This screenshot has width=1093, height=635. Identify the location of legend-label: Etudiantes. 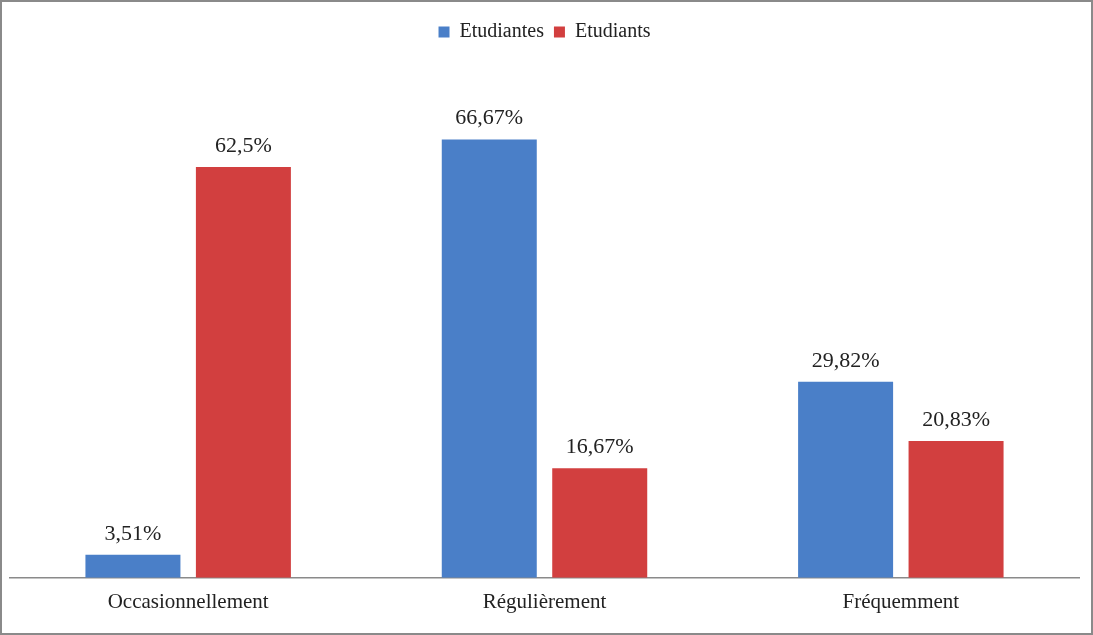
(502, 30).